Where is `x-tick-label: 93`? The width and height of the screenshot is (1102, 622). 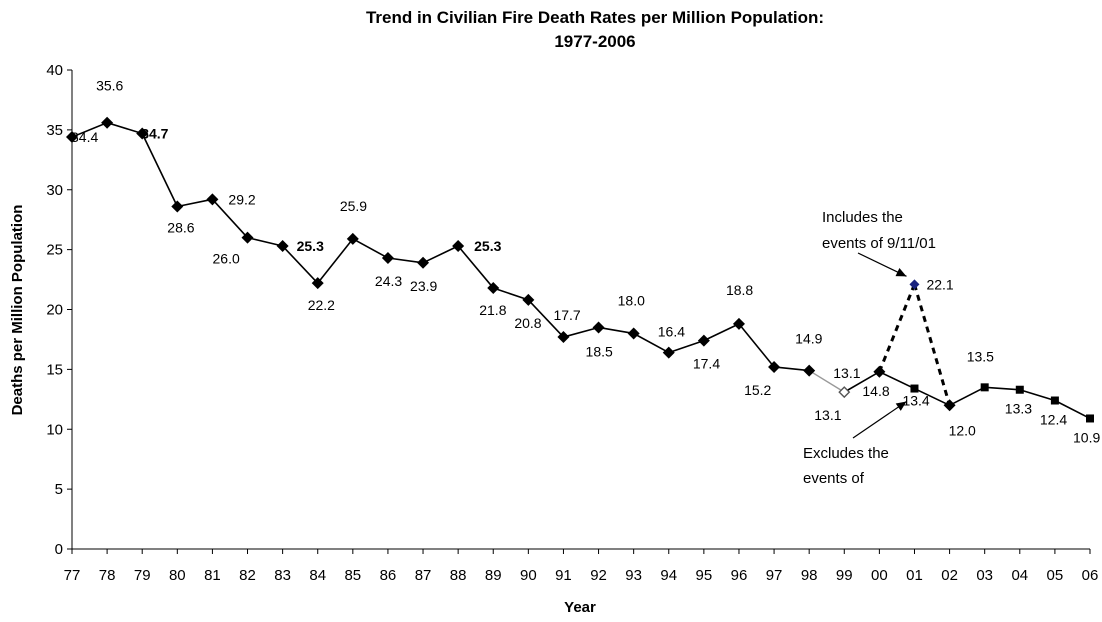 x-tick-label: 93 is located at coordinates (633, 575).